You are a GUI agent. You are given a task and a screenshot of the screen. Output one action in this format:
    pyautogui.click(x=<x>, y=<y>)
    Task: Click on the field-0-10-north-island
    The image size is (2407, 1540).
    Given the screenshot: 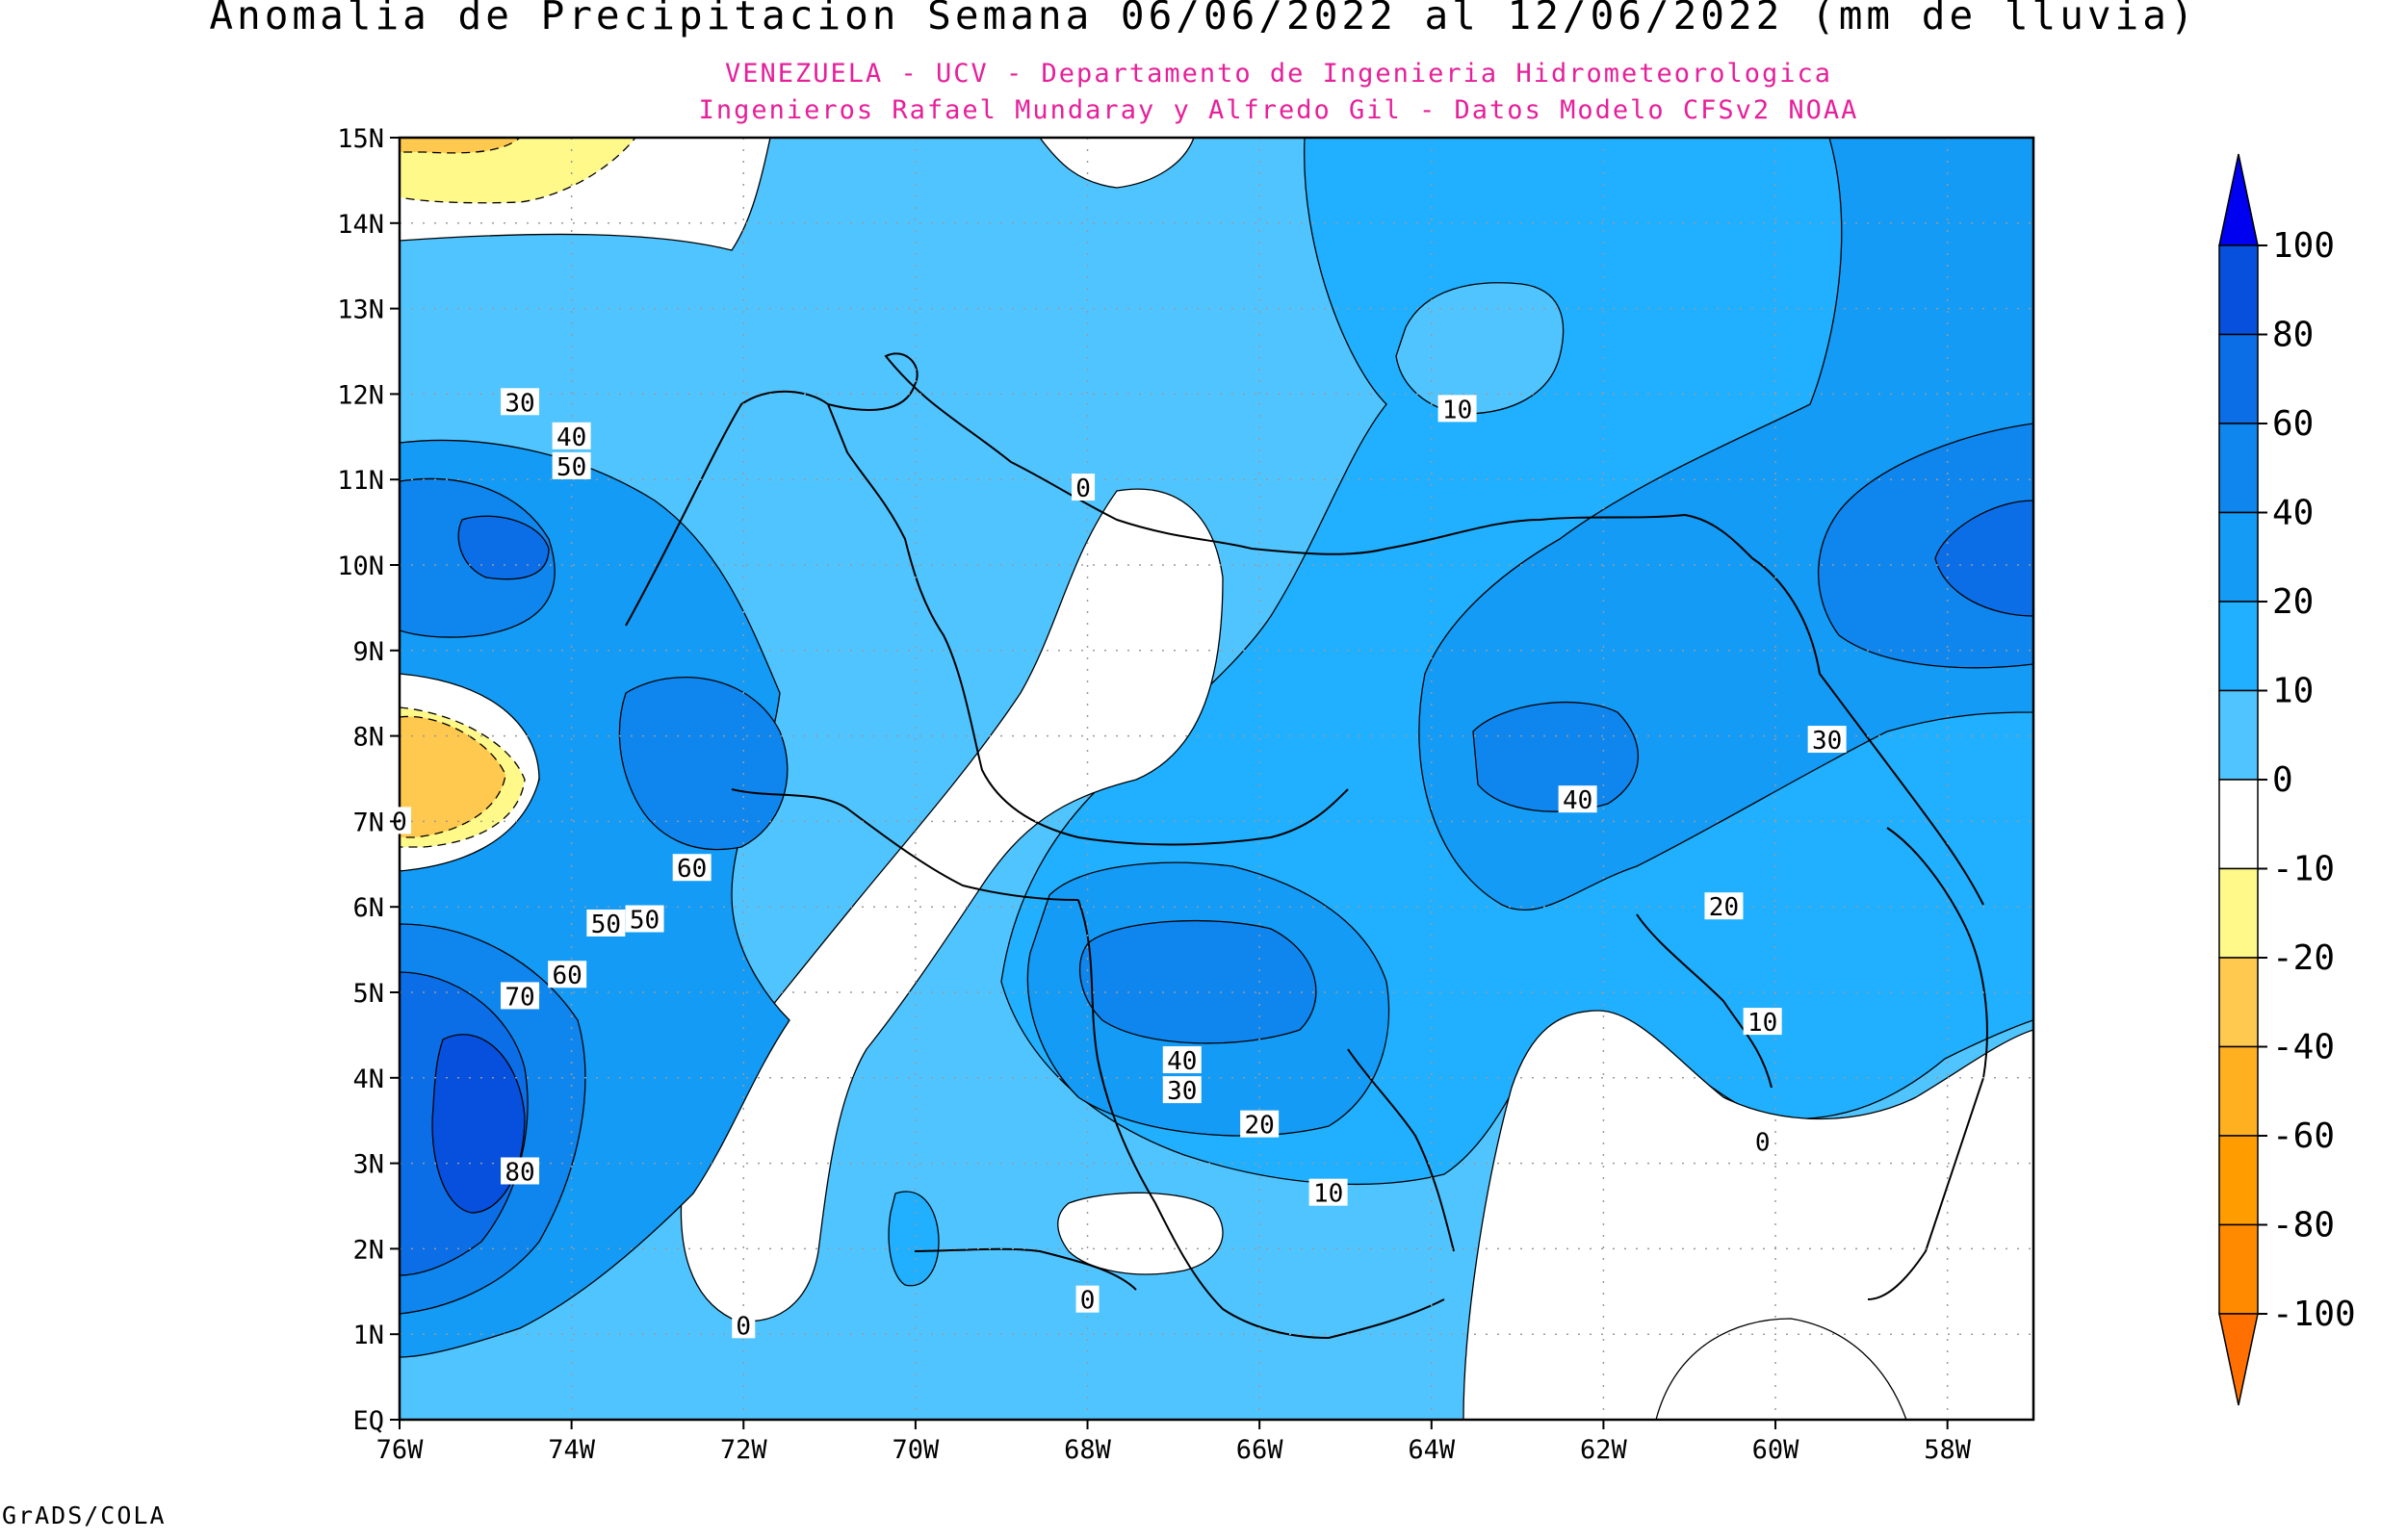 What is the action you would take?
    pyautogui.click(x=1480, y=348)
    